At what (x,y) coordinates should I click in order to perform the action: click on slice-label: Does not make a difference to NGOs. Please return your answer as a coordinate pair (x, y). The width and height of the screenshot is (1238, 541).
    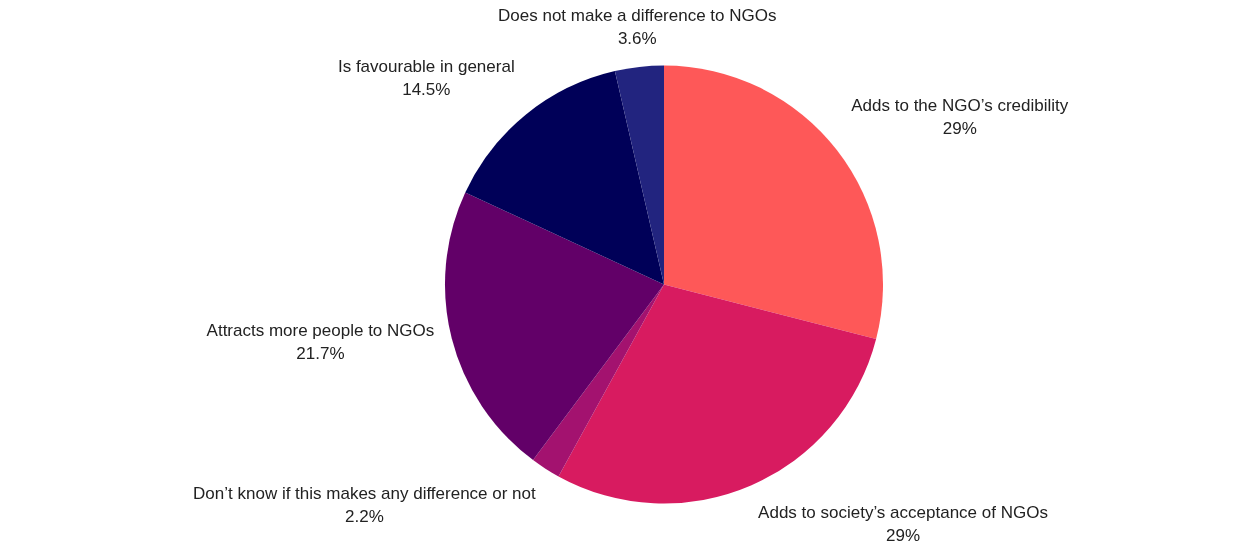
    Looking at the image, I should click on (637, 15).